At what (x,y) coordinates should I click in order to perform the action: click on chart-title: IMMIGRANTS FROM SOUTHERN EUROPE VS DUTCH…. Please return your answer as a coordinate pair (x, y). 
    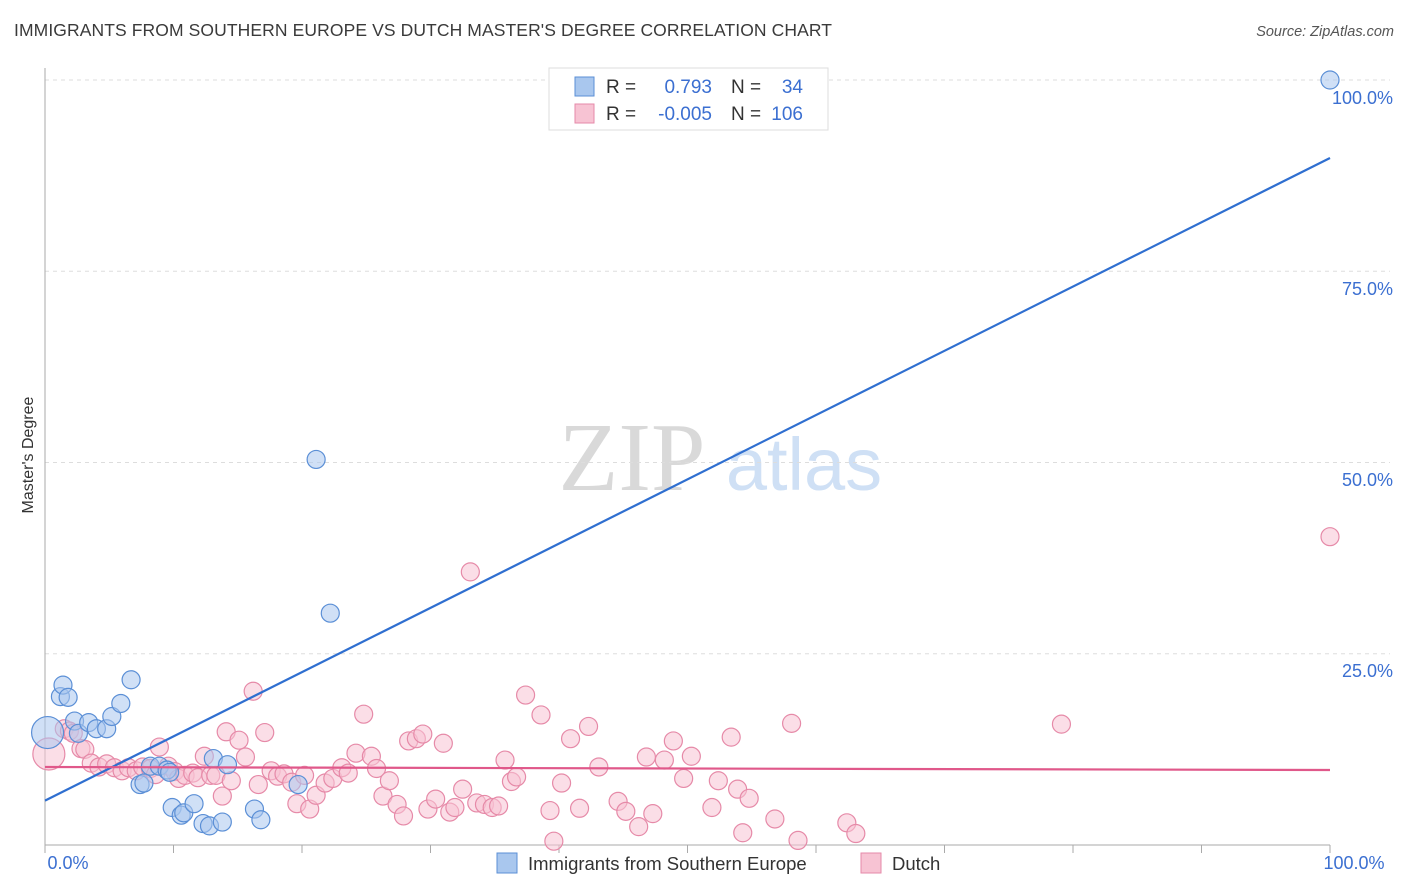
    Looking at the image, I should click on (423, 30).